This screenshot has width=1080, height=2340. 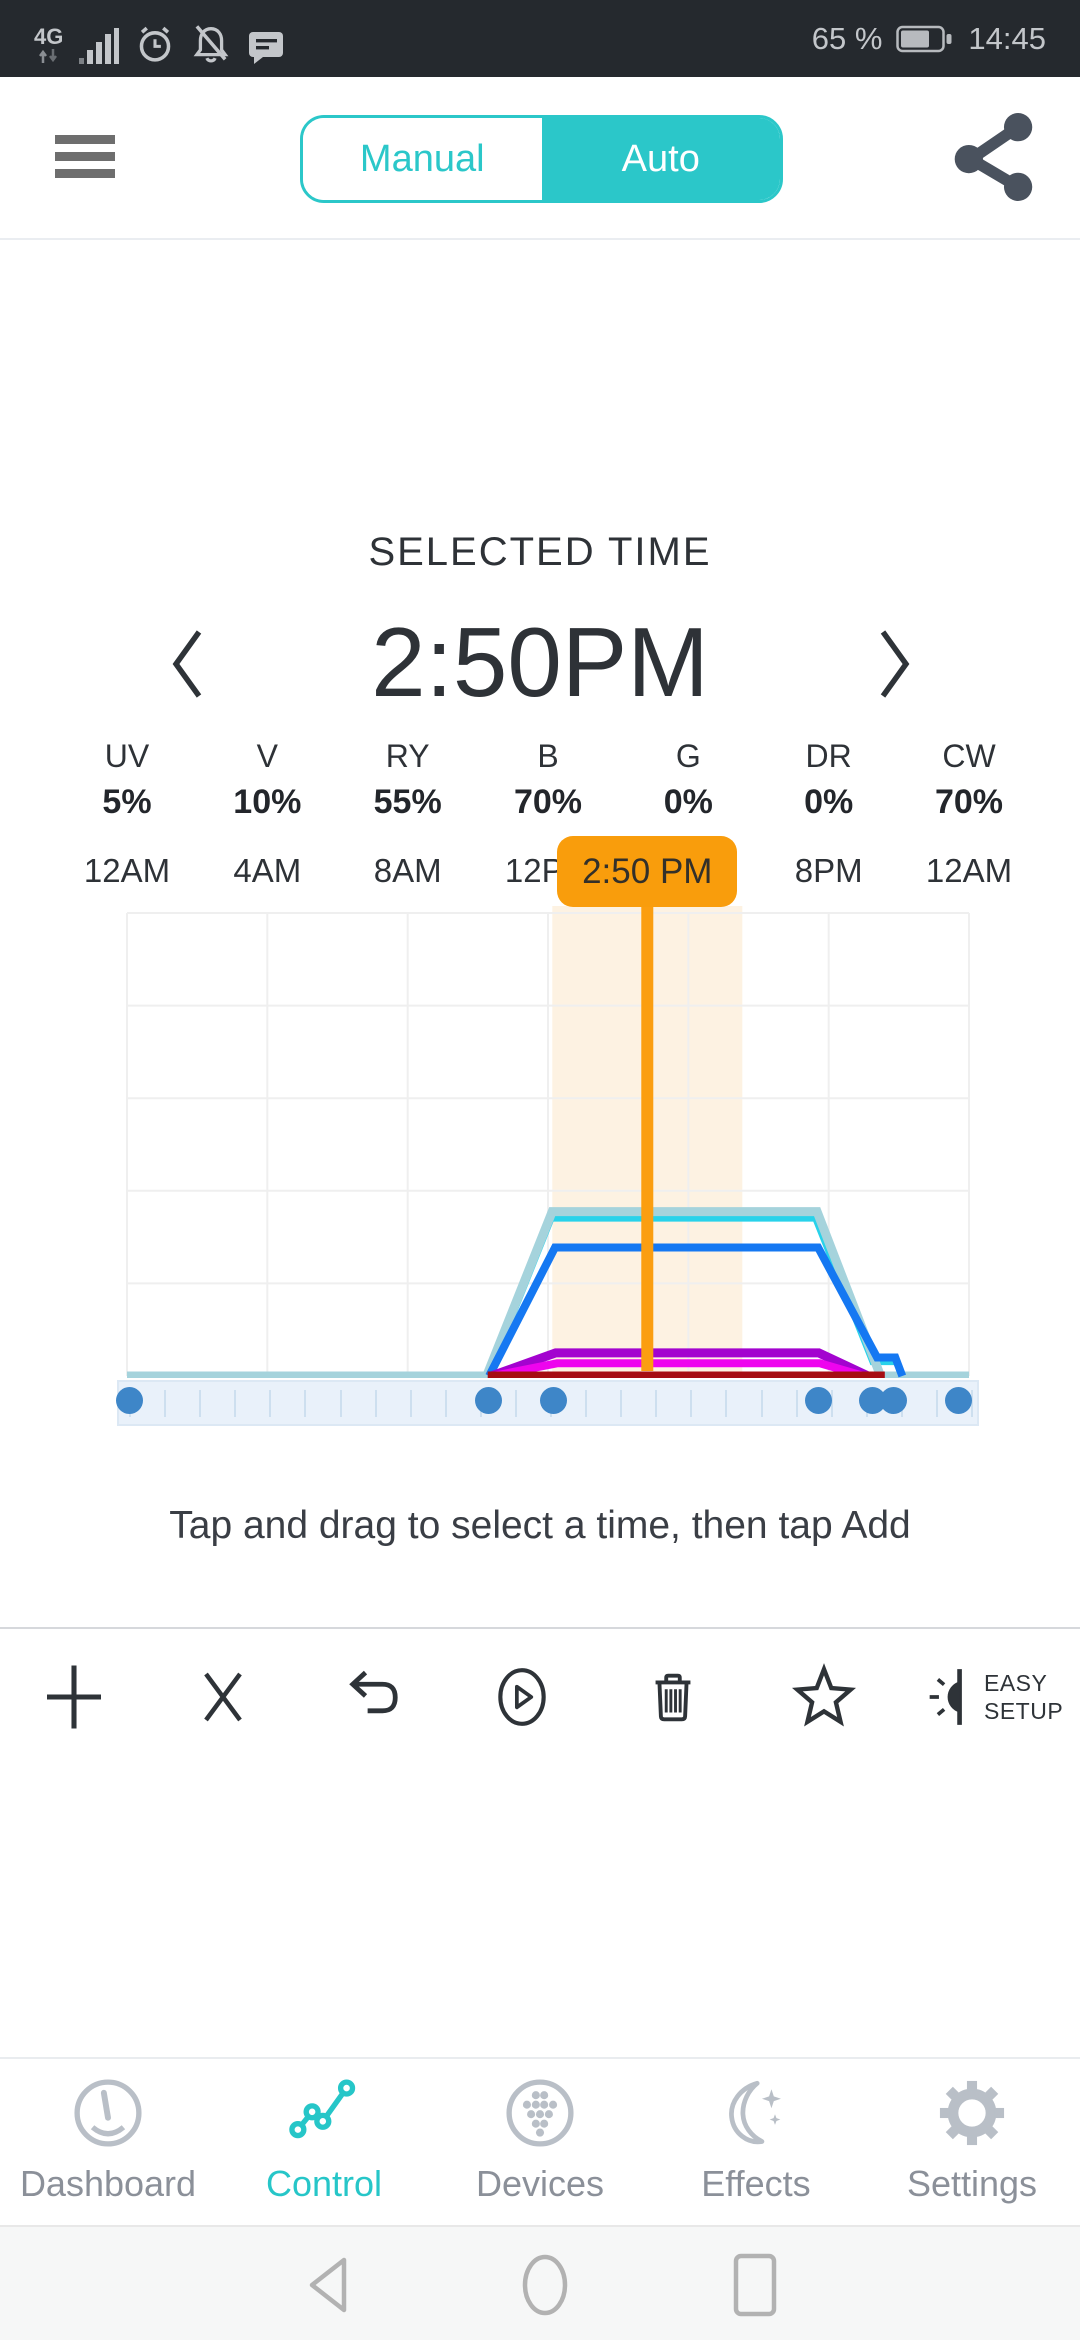 What do you see at coordinates (688, 780) in the screenshot?
I see `channel-G: G 0%` at bounding box center [688, 780].